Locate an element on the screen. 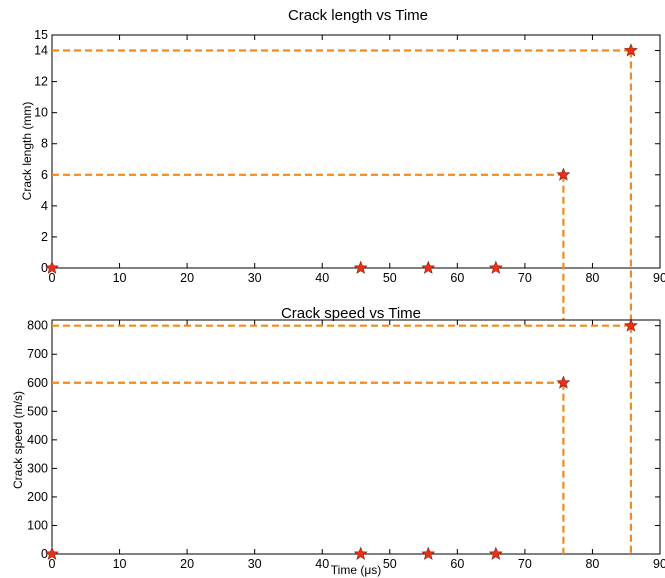  y-tick-label: 200 is located at coordinates (37, 497).